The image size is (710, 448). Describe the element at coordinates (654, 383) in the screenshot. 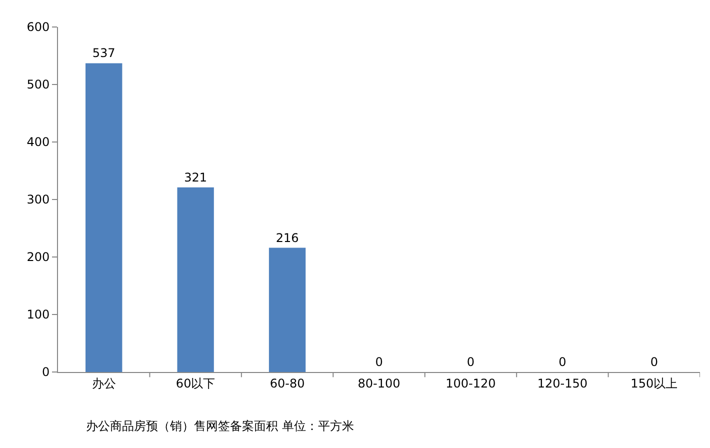

I see `x-tick-label: 150以上` at that location.